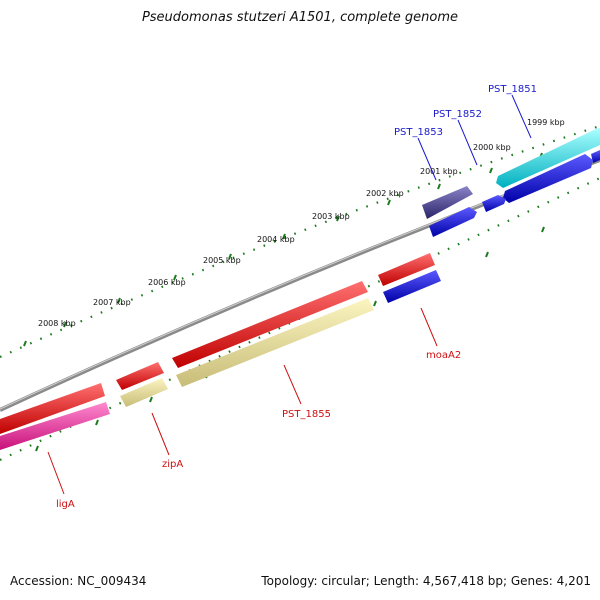  What do you see at coordinates (167, 282) in the screenshot?
I see `kbp-label-2006: 2006 kbp` at bounding box center [167, 282].